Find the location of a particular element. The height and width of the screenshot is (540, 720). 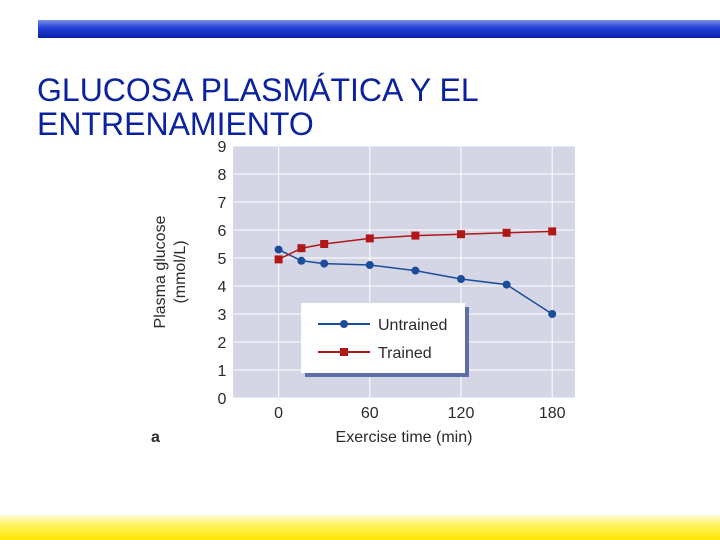

x-tick-label-180: 180 is located at coordinates (552, 413).